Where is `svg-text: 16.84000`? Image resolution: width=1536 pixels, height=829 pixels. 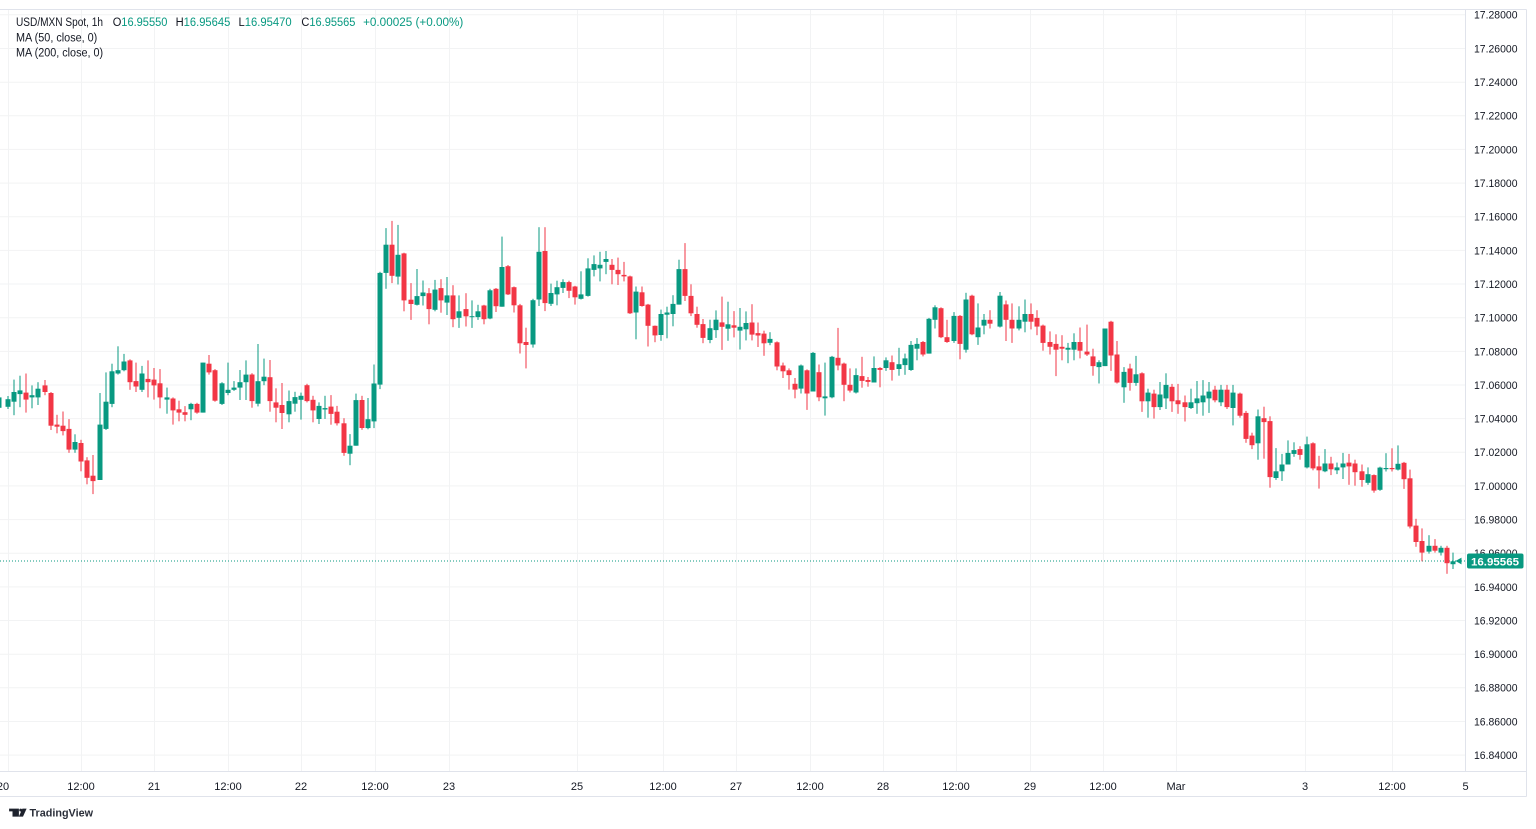
svg-text: 16.84000 is located at coordinates (1496, 756).